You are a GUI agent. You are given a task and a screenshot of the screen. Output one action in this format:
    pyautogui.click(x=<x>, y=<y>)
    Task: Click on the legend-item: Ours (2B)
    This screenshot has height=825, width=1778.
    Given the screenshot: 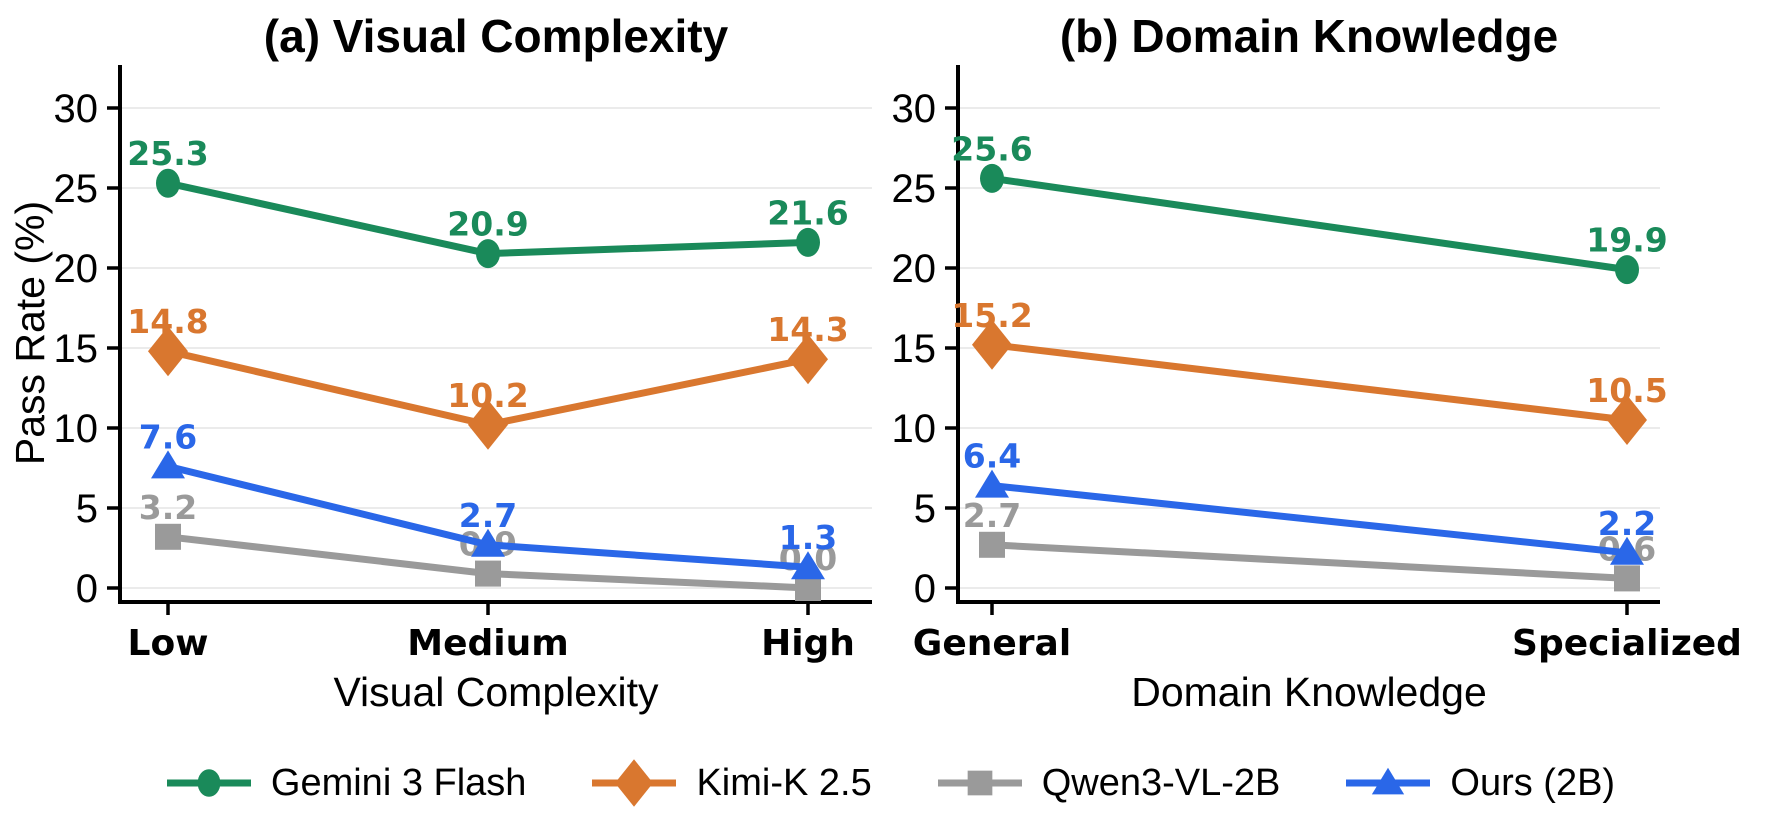 What is the action you would take?
    pyautogui.click(x=1478, y=783)
    